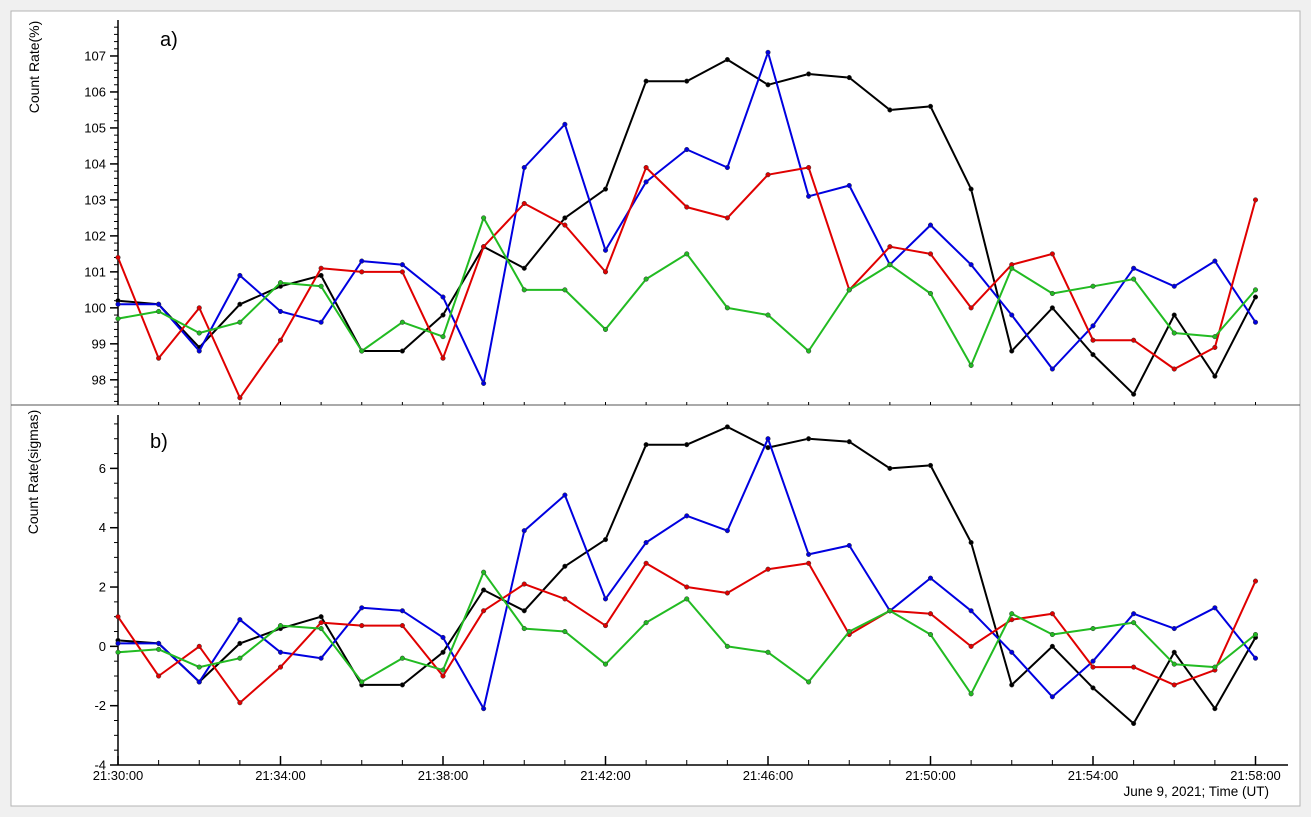  What do you see at coordinates (95, 163) in the screenshot?
I see `y-tick-label: 104` at bounding box center [95, 163].